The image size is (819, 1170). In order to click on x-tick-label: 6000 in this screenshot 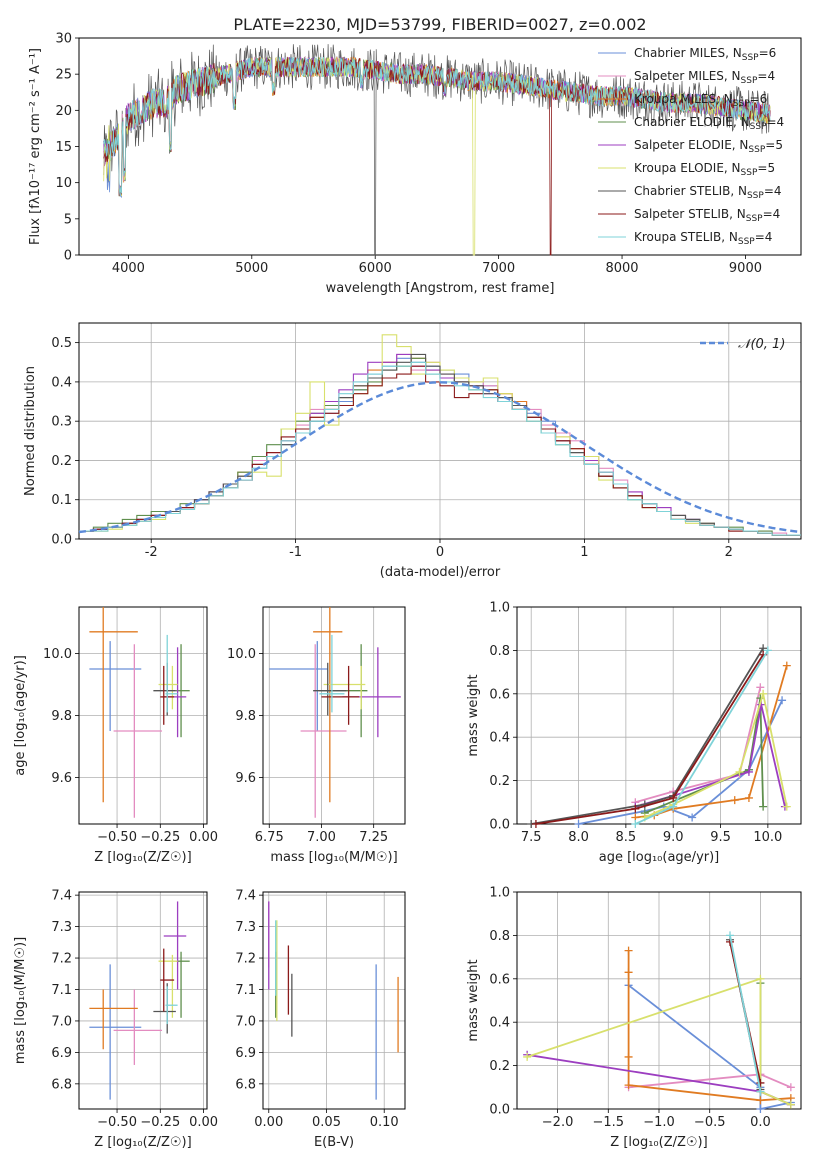, I will do `click(375, 268)`.